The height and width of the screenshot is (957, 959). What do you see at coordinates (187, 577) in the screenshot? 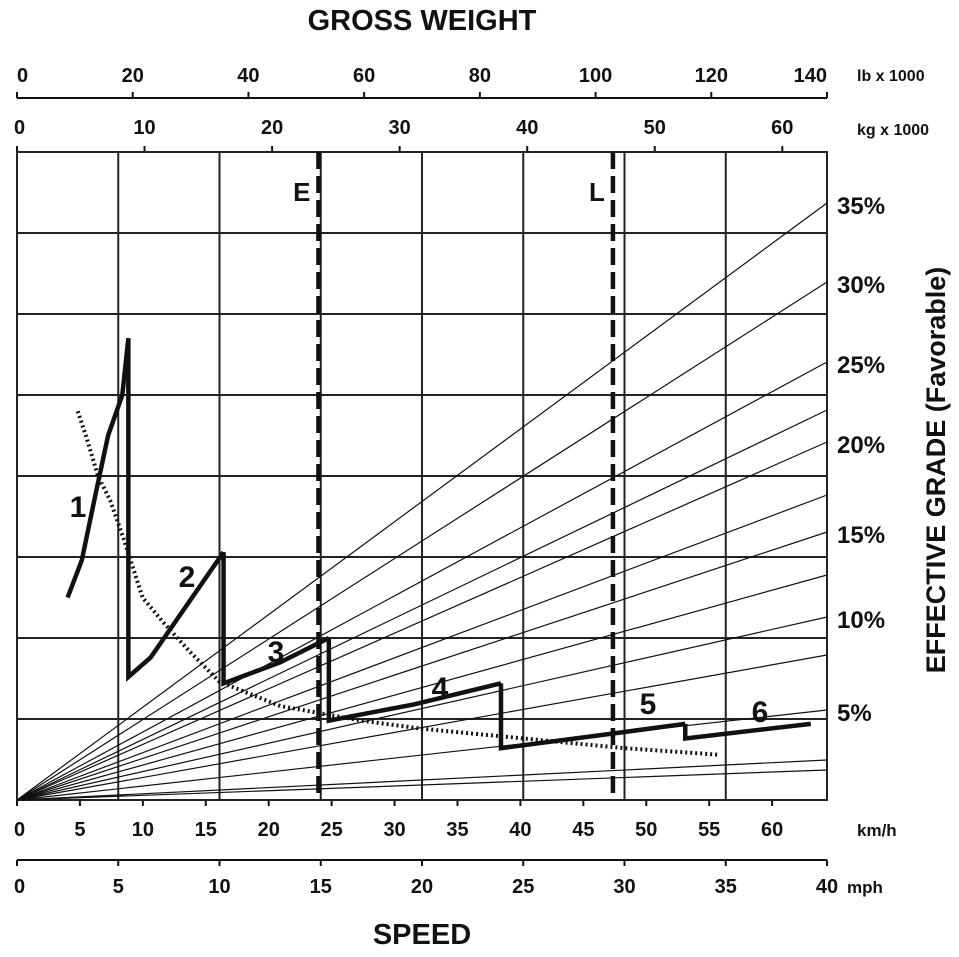
I see `gear-2-label: 2` at bounding box center [187, 577].